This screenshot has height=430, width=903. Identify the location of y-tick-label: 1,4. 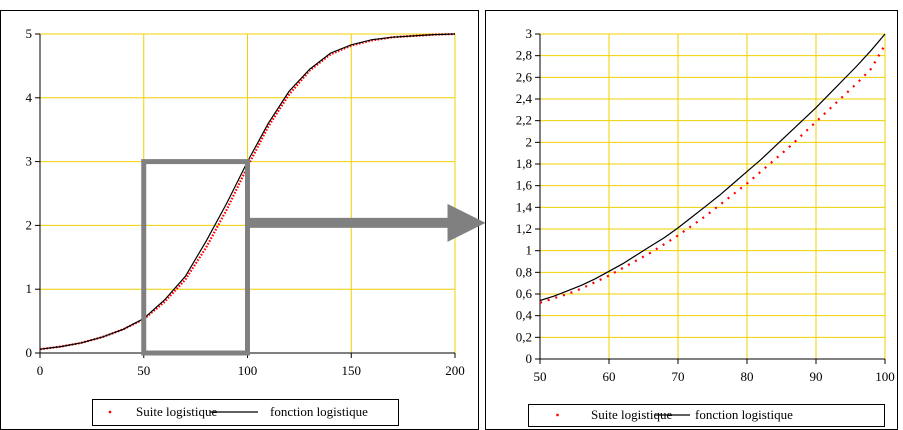
(524, 206).